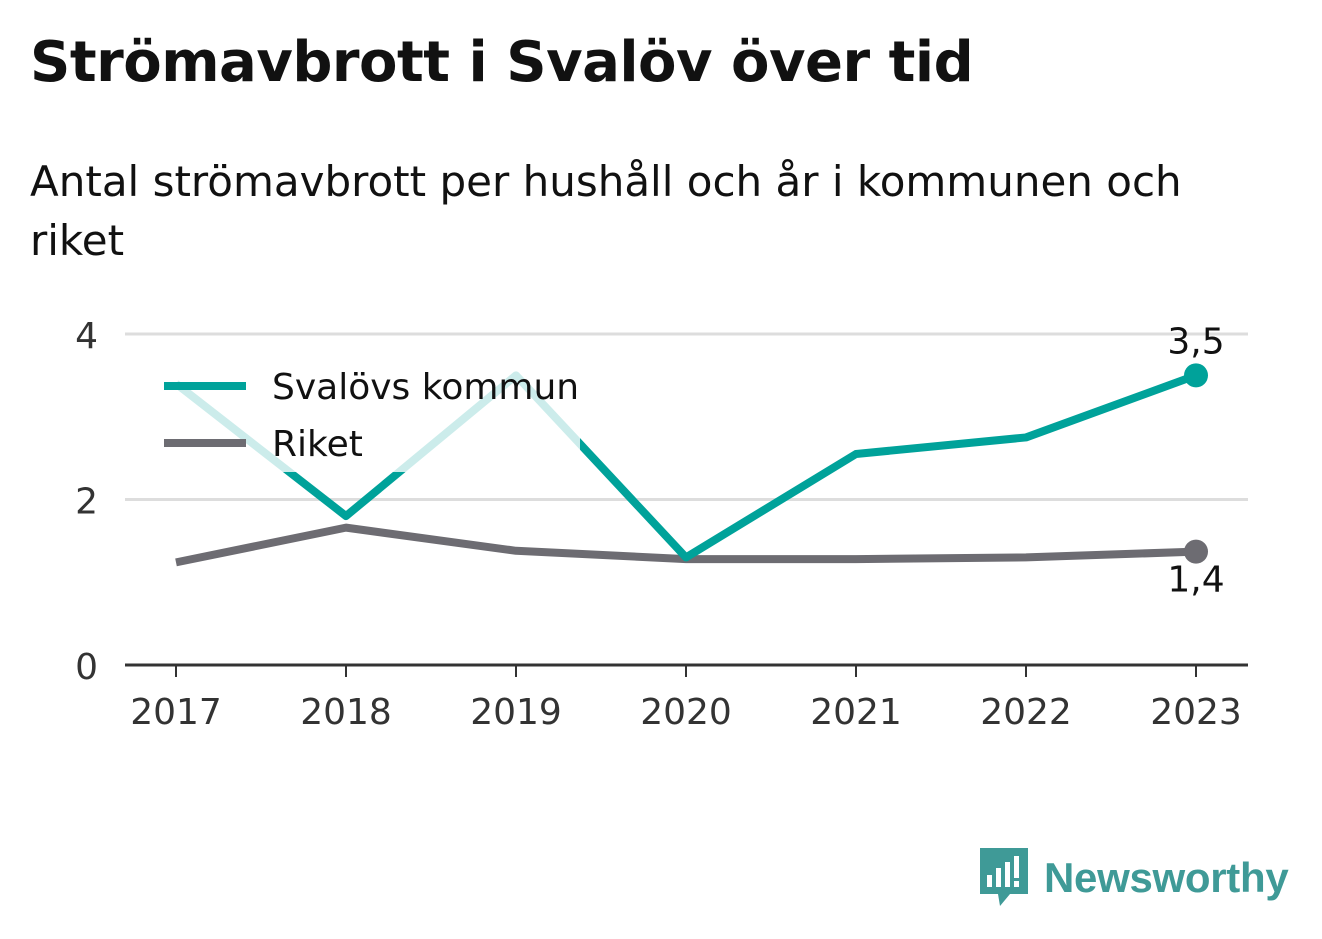 The height and width of the screenshot is (939, 1322). Describe the element at coordinates (1196, 712) in the screenshot. I see `x-tick-label: 2023` at that location.